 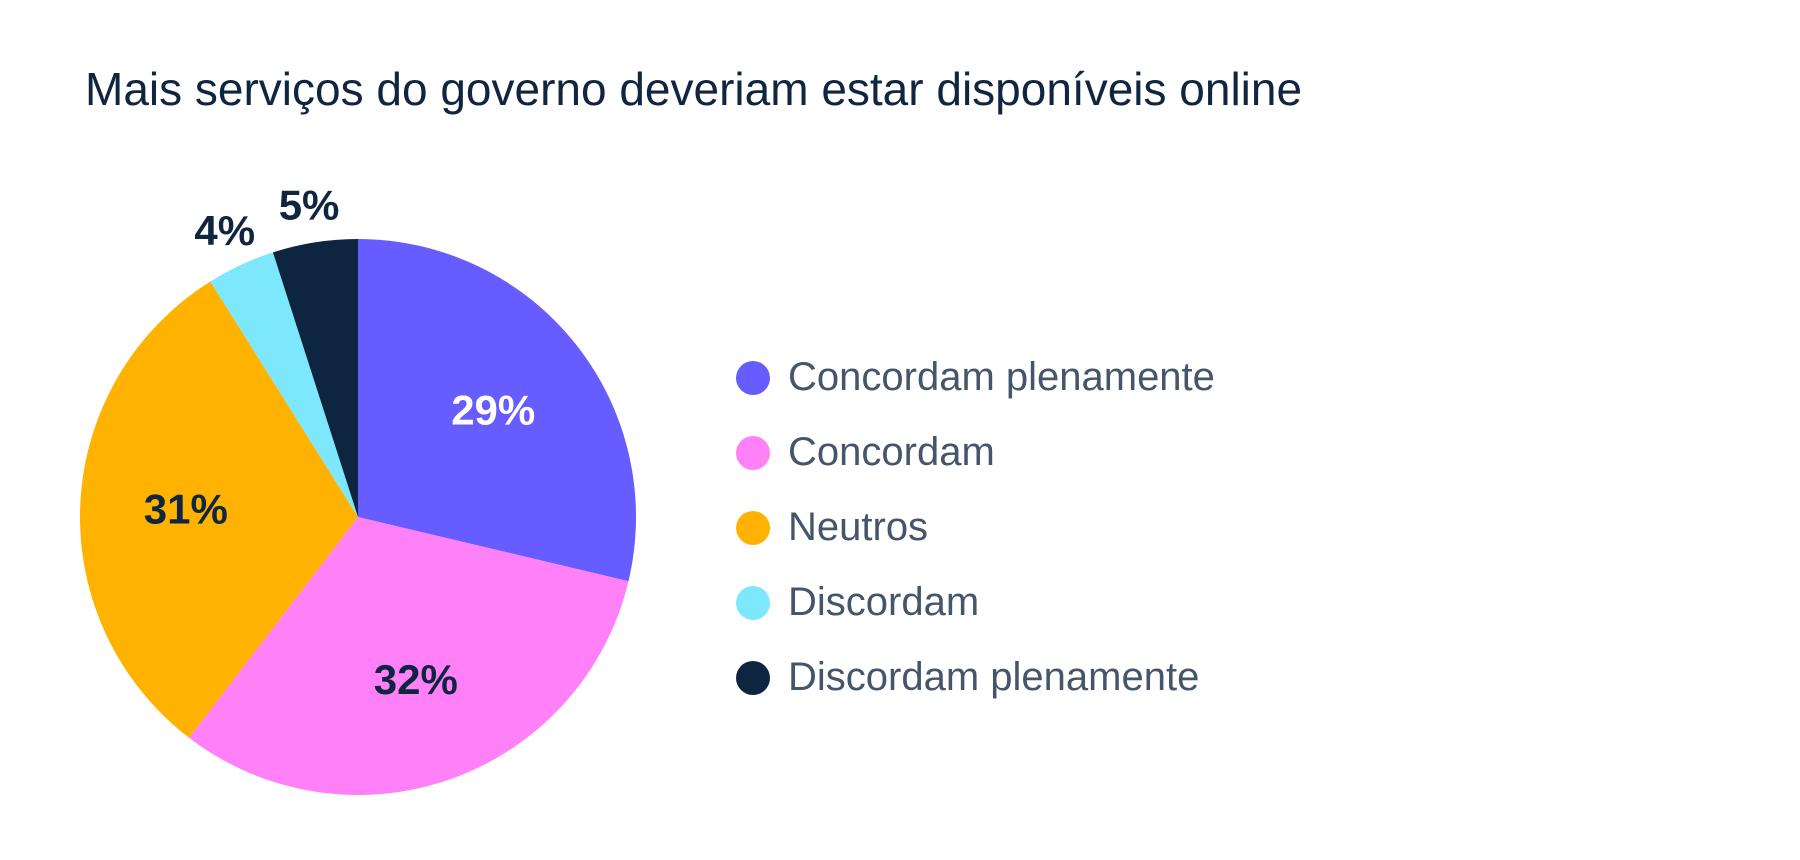 I want to click on legend-label: Neutros, so click(x=858, y=527).